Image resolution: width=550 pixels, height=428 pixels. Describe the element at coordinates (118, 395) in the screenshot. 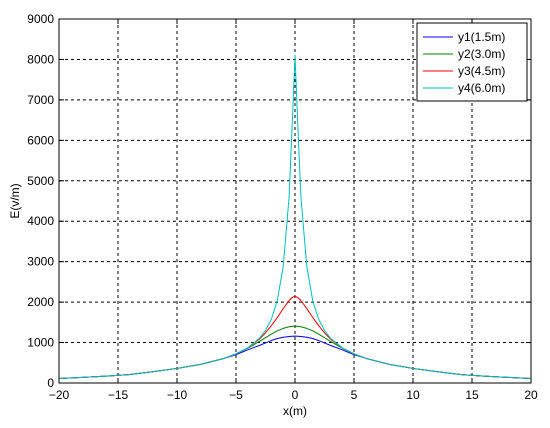

I see `x-tick-label: −15` at that location.